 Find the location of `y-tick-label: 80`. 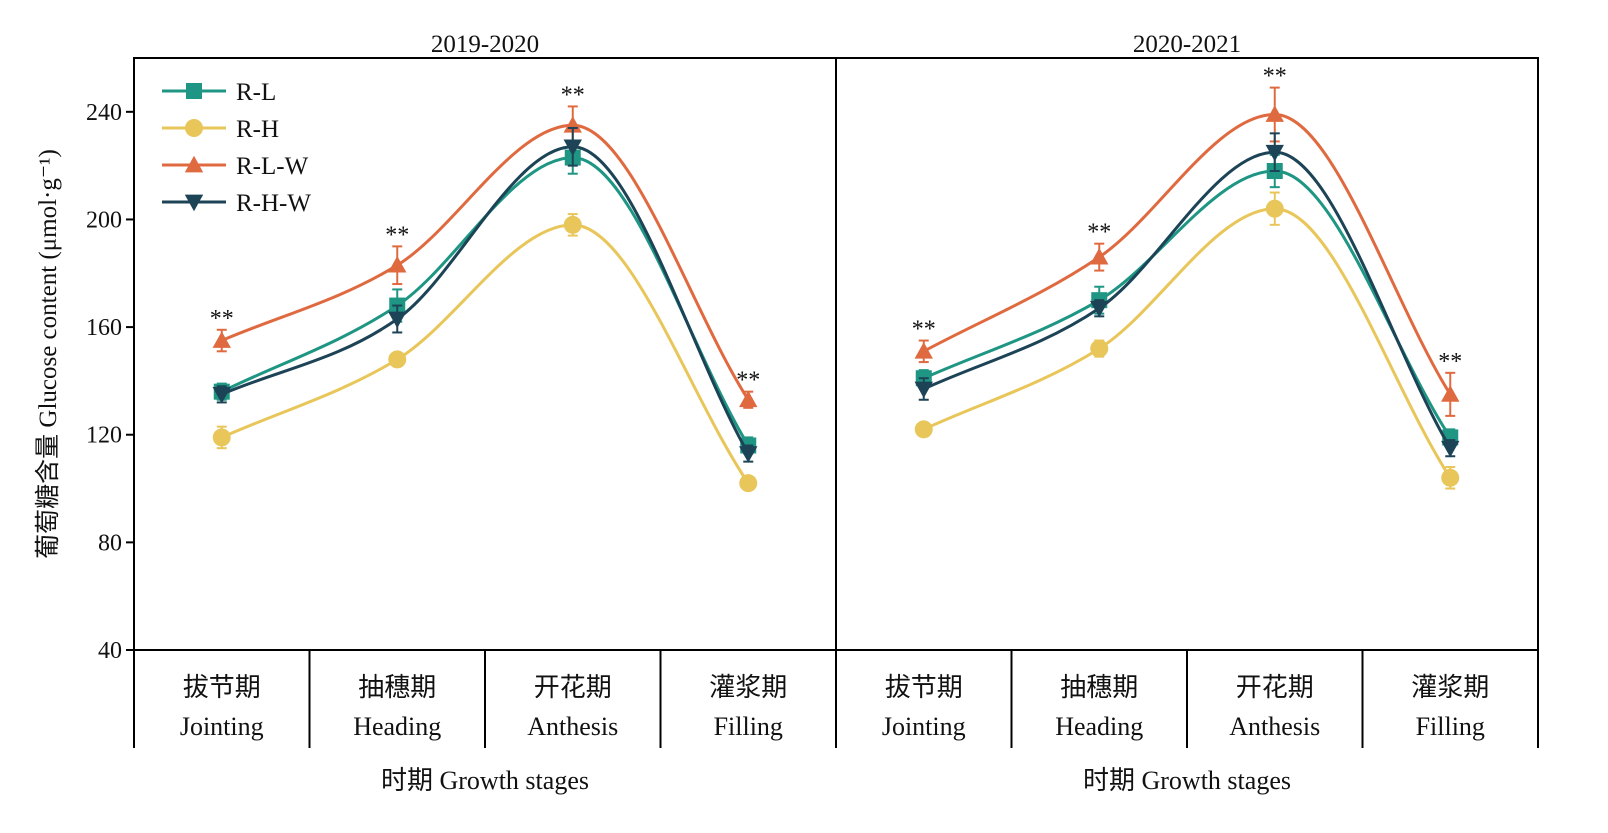

y-tick-label: 80 is located at coordinates (110, 543).